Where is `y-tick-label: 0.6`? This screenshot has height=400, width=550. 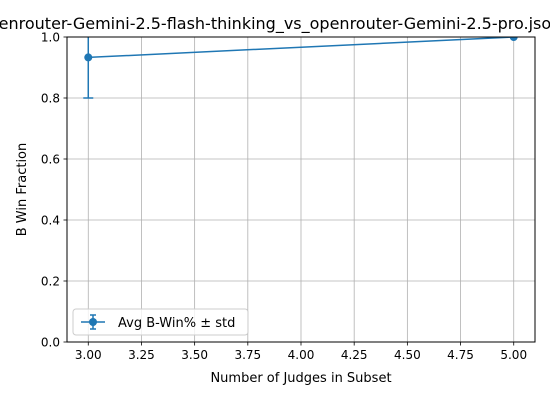
y-tick-label: 0.6 is located at coordinates (50, 160).